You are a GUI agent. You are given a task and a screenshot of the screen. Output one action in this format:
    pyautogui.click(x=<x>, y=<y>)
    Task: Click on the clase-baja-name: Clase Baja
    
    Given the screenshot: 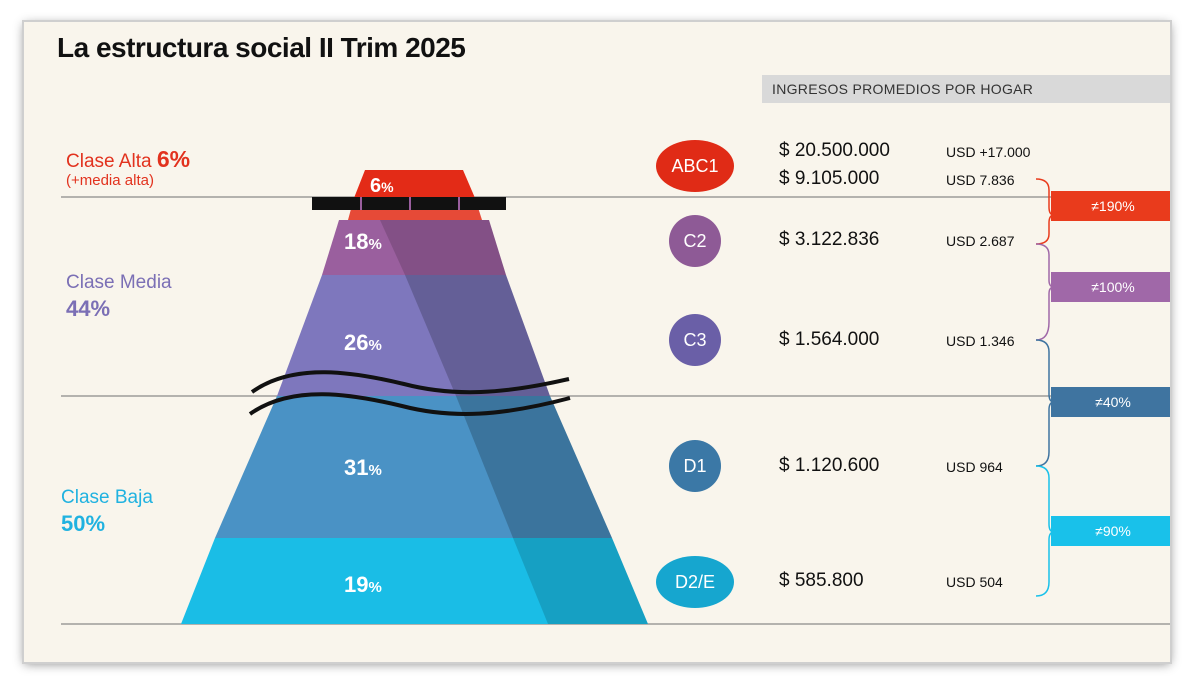 What is the action you would take?
    pyautogui.click(x=107, y=497)
    